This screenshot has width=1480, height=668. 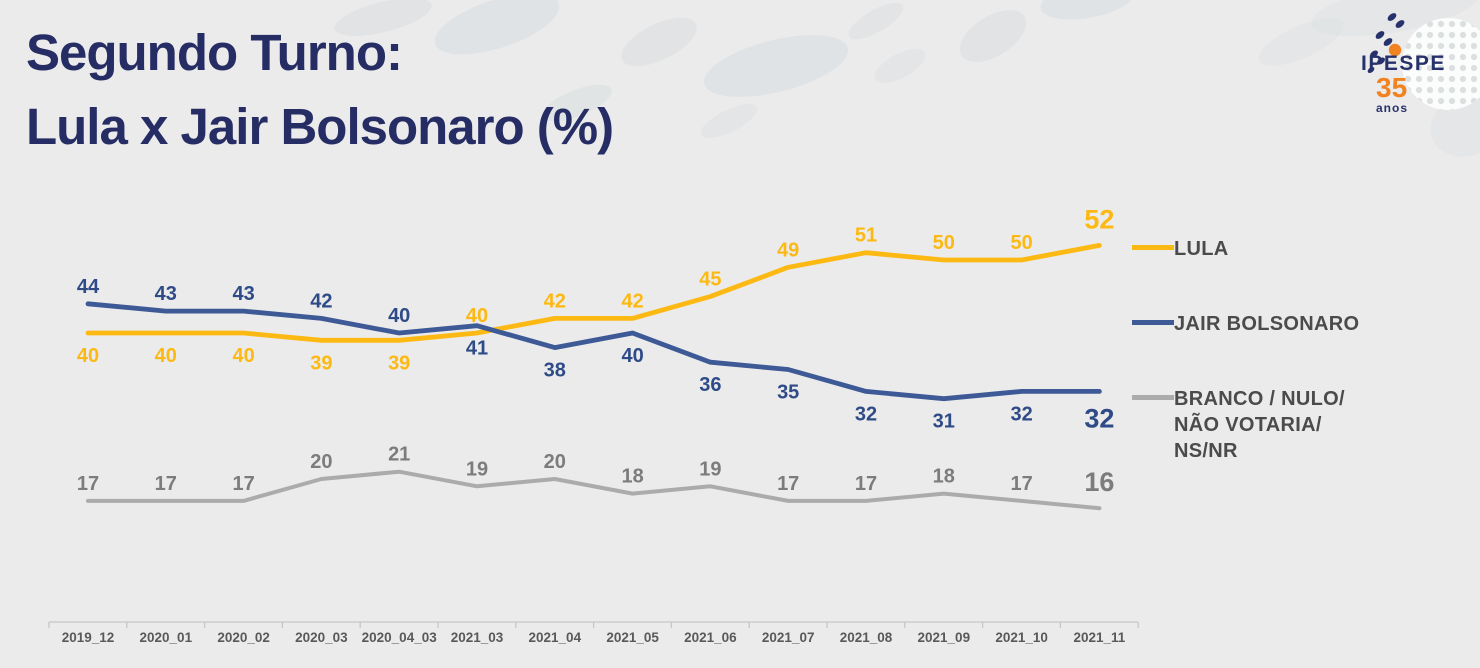 I want to click on dots-swoosh-icon, so click(x=1386, y=43).